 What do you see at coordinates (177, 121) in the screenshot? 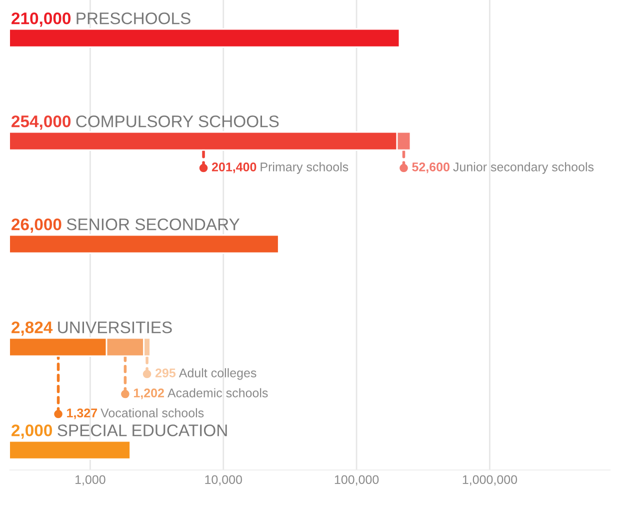
I see `y-tick-label: COMPULSORY SCHOOLS` at bounding box center [177, 121].